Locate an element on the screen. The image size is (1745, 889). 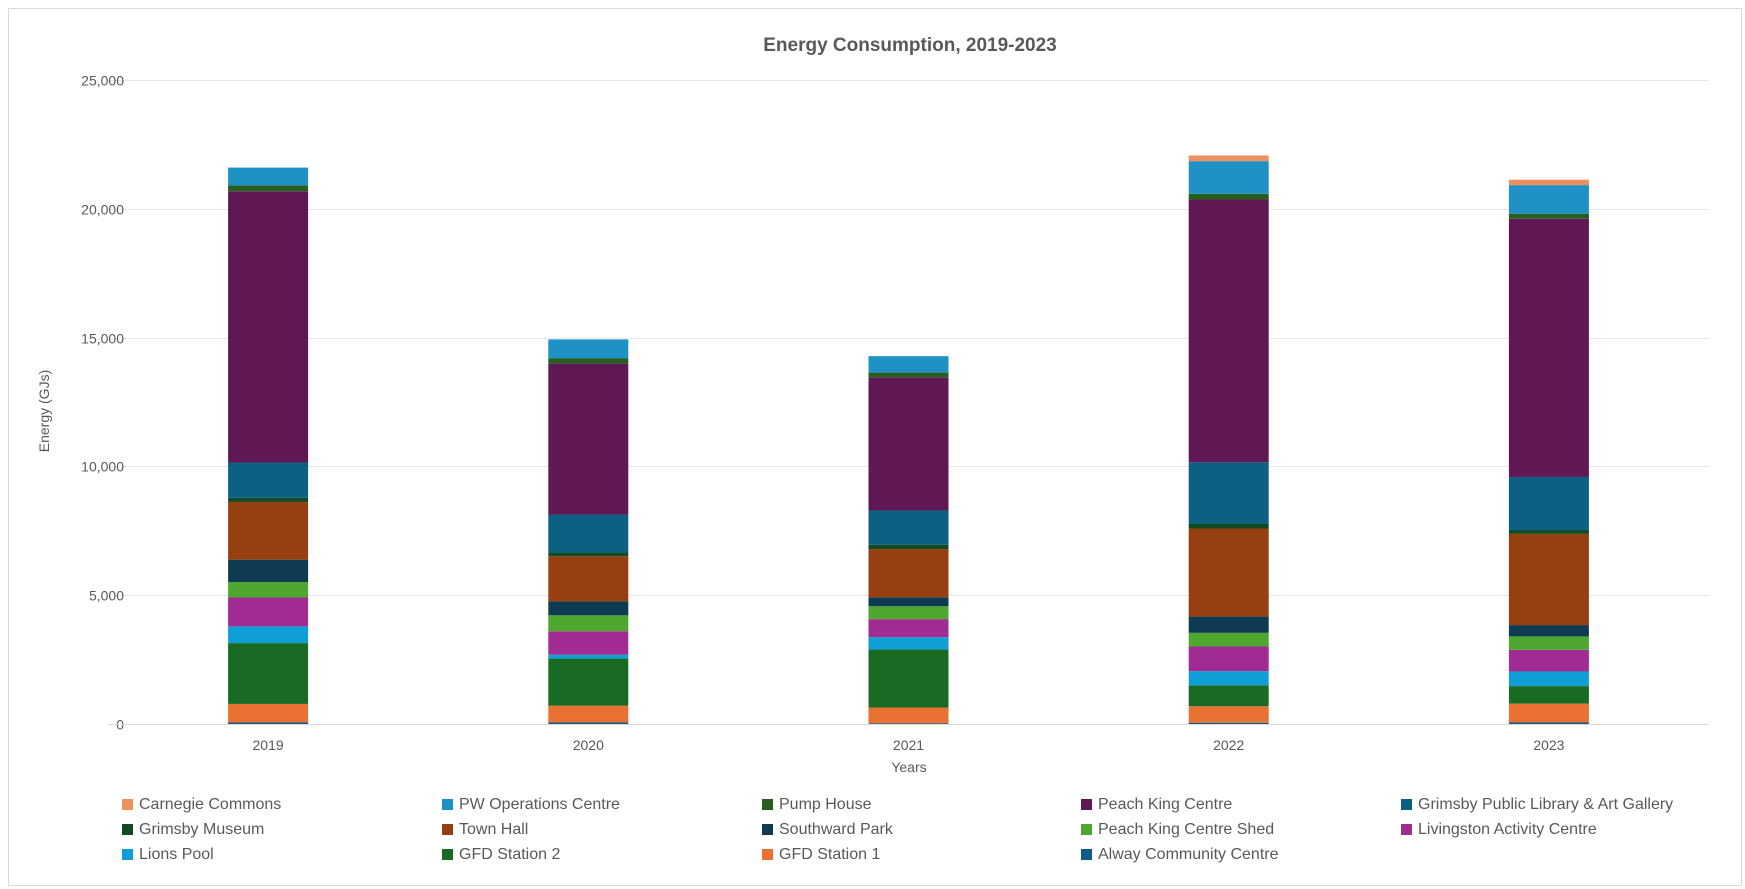
x-axis-ticks: 2019 2020 2021 2022 2023 is located at coordinates (909, 745).